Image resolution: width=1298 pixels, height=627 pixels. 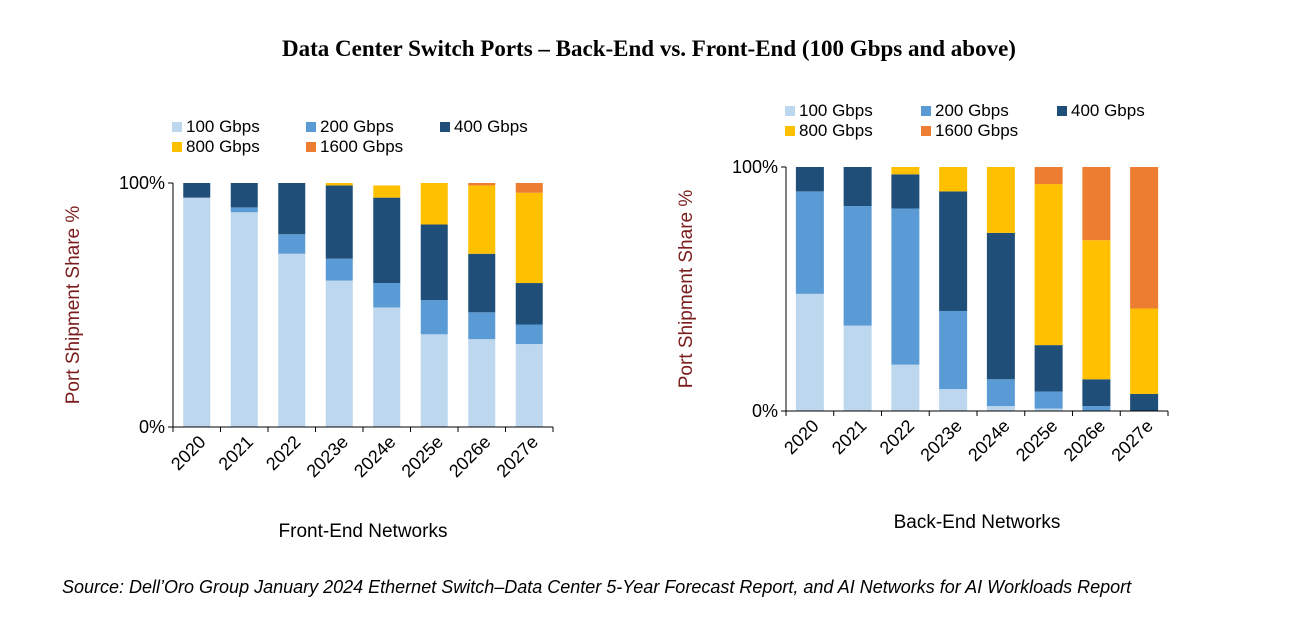 I want to click on x-tick-label-2021: 2021, so click(x=849, y=437).